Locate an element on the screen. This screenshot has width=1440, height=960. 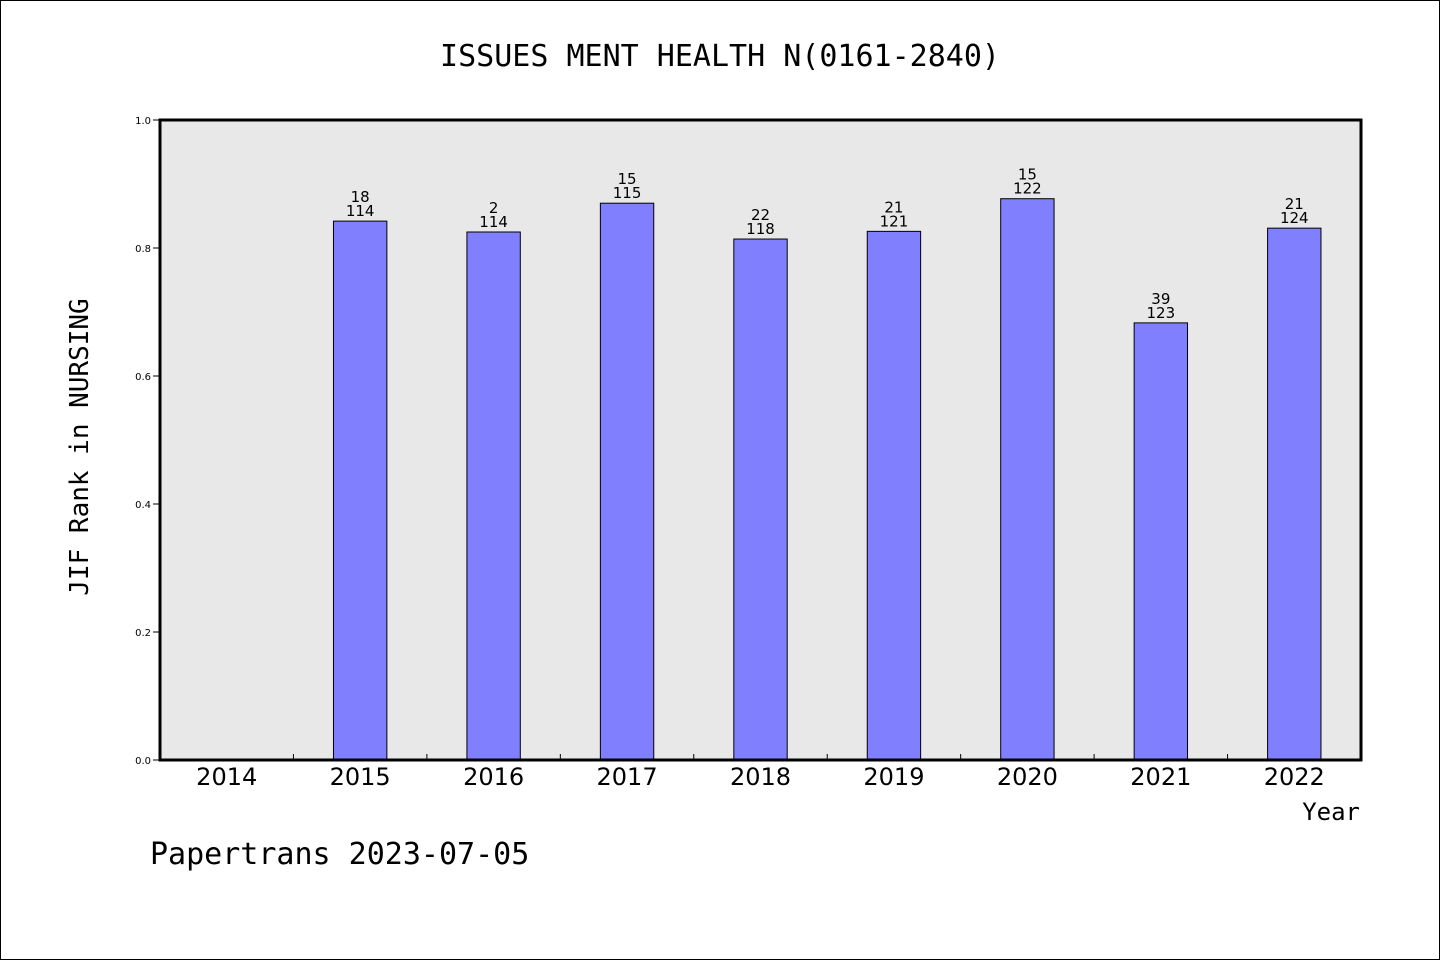
x-tick-label: 2014 is located at coordinates (226, 777).